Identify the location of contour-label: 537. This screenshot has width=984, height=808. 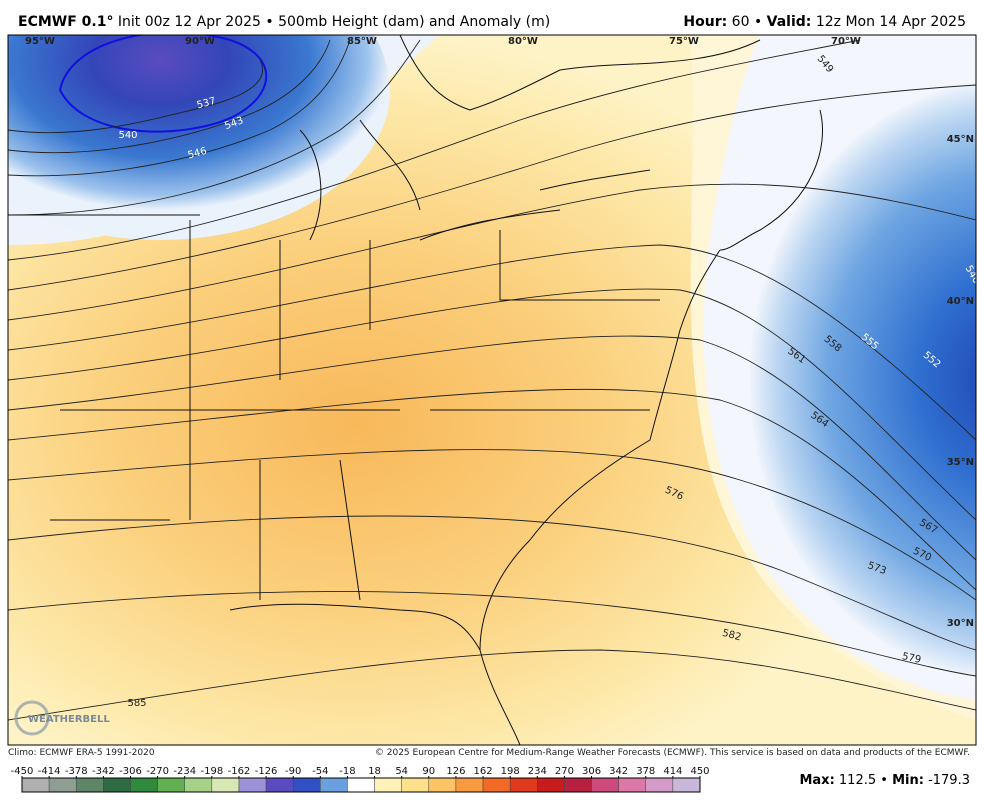
(206, 104).